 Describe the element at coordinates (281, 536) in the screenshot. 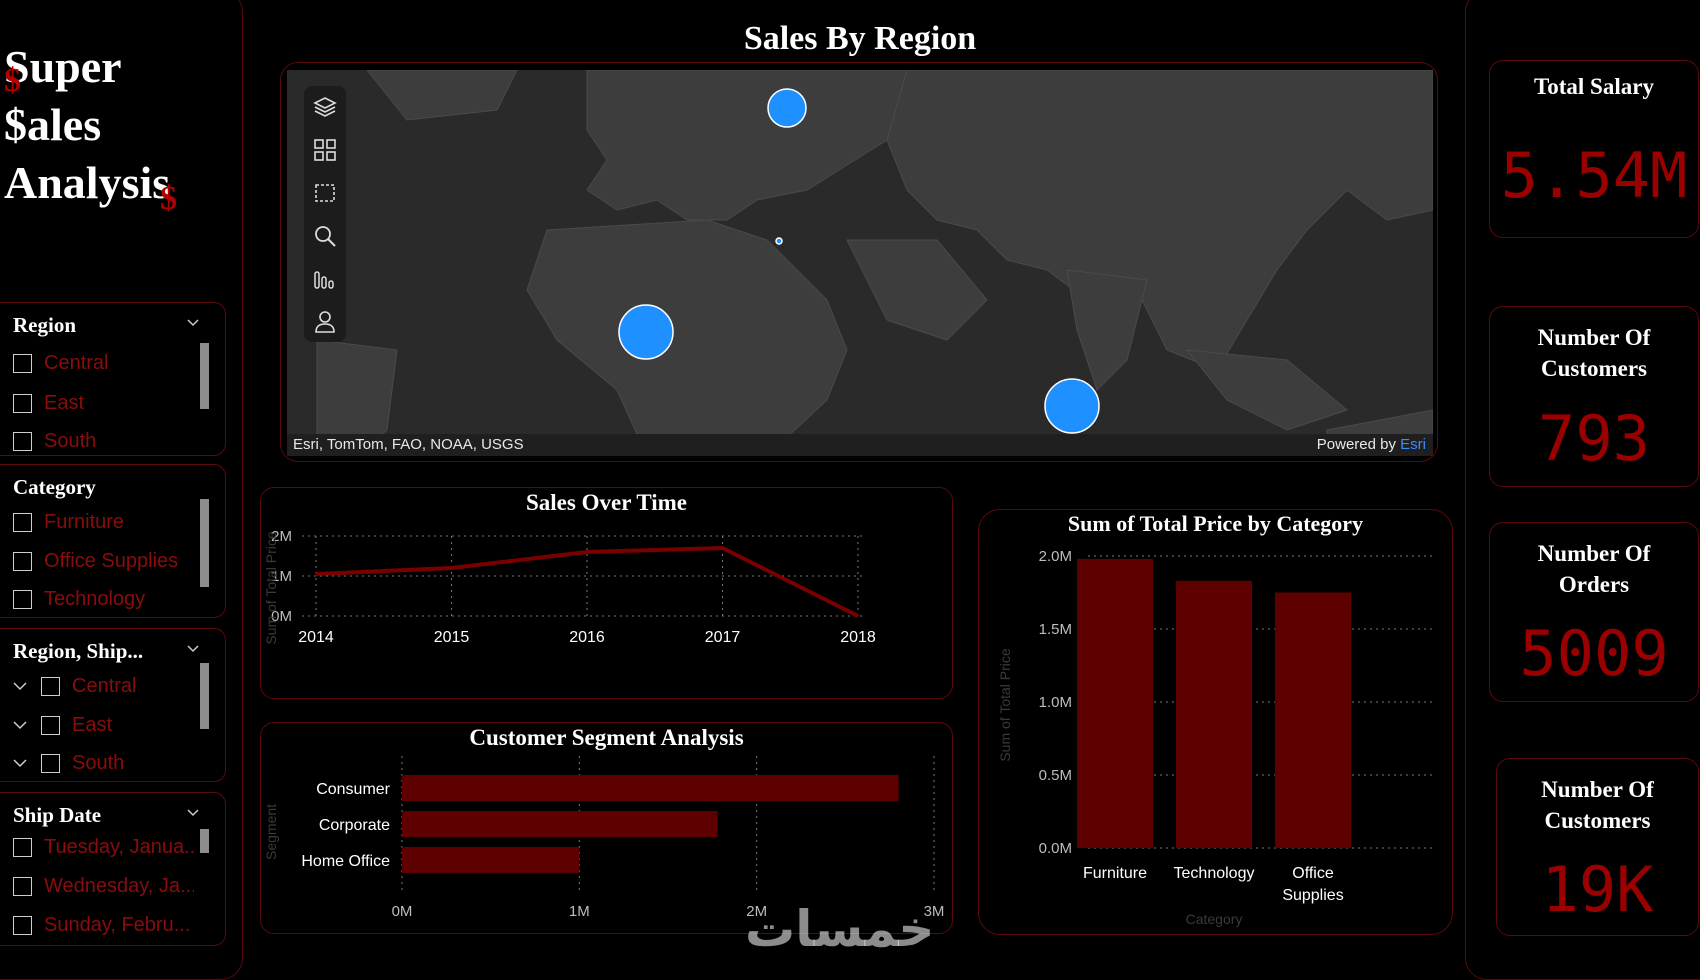

I see `y-tick-label: 2M` at that location.